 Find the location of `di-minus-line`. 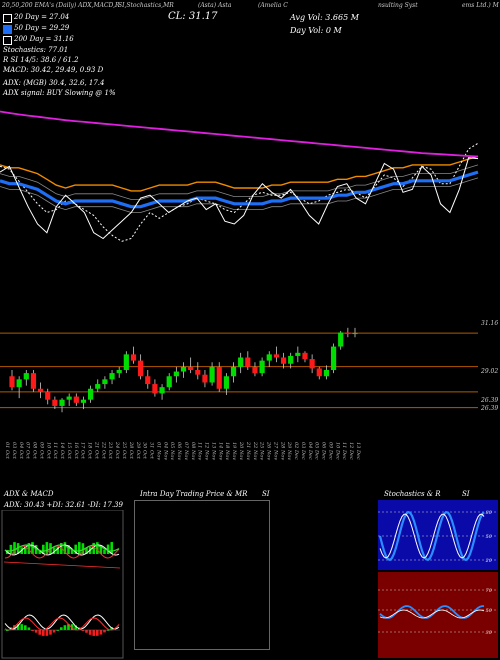

di-minus-line is located at coordinates (62, 552).